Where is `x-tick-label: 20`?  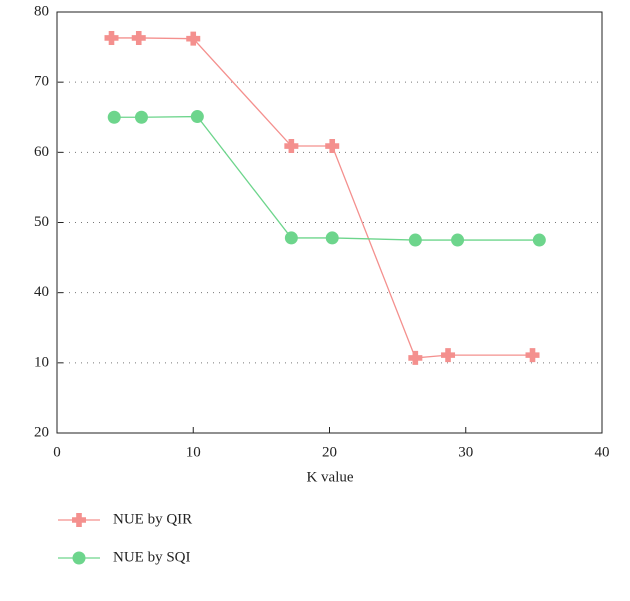 x-tick-label: 20 is located at coordinates (329, 452).